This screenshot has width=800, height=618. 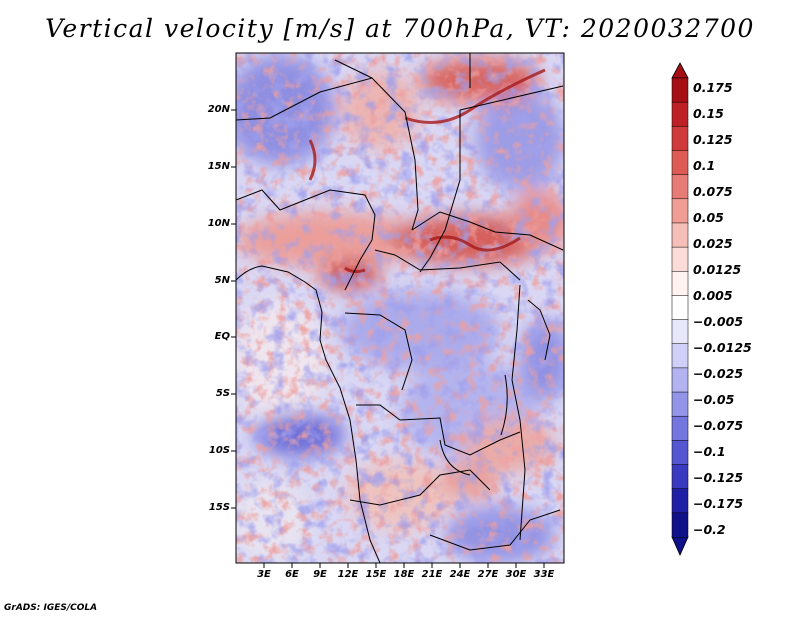 What do you see at coordinates (219, 507) in the screenshot?
I see `lat-label: 15S` at bounding box center [219, 507].